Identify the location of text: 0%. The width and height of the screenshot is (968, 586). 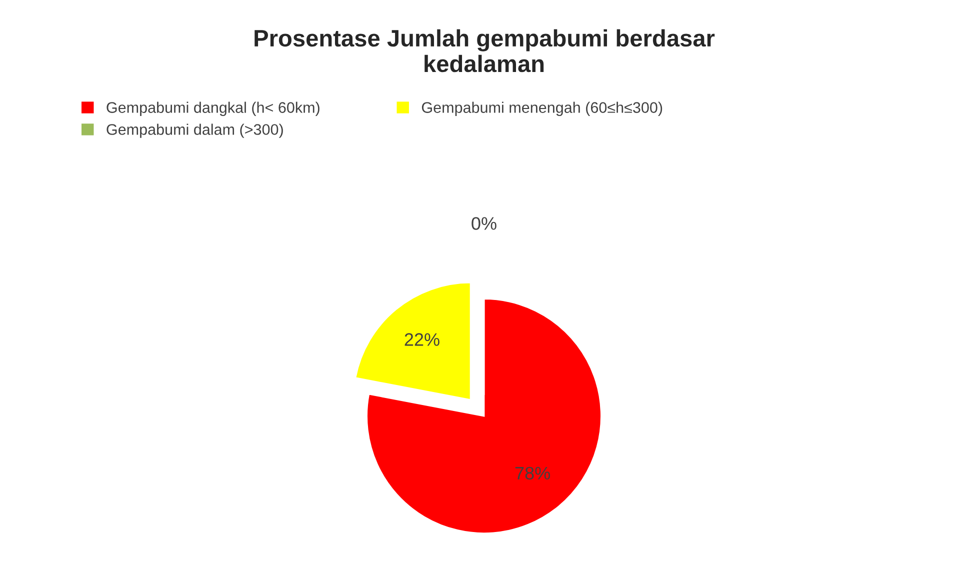
(484, 223).